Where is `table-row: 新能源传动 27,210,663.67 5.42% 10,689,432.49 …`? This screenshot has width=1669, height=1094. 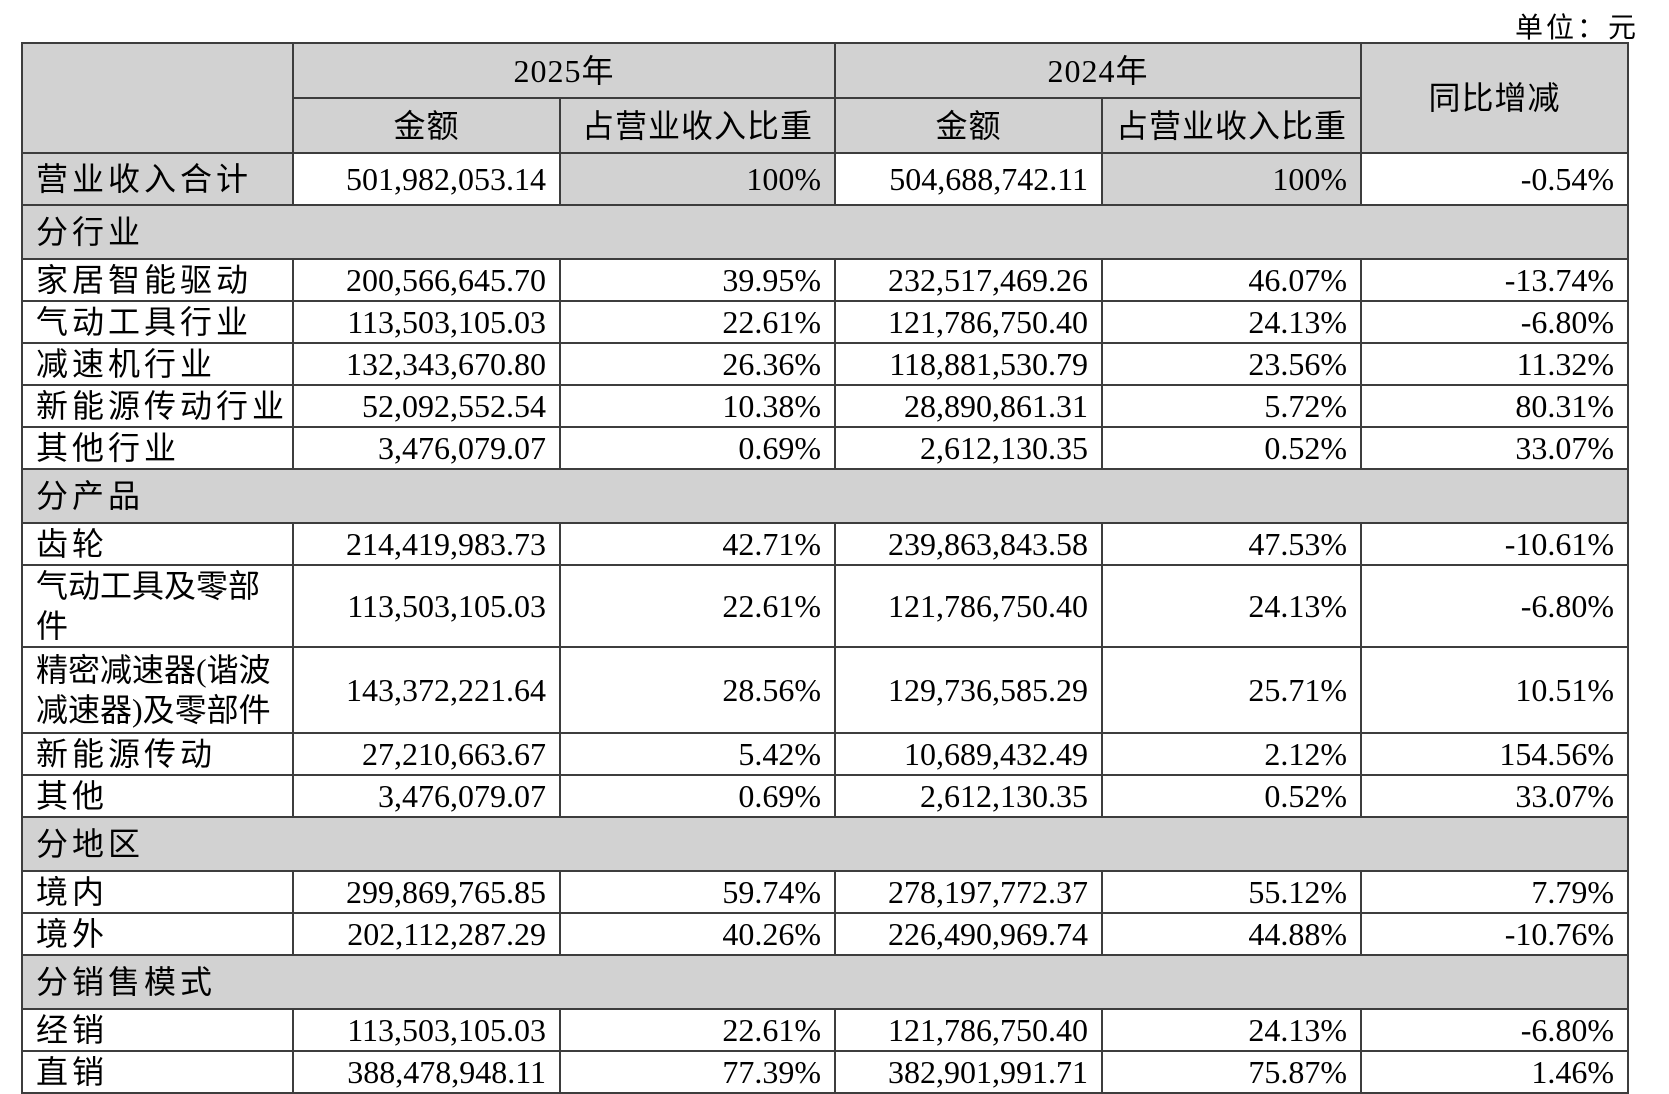 table-row: 新能源传动 27,210,663.67 5.42% 10,689,432.49 … is located at coordinates (825, 754).